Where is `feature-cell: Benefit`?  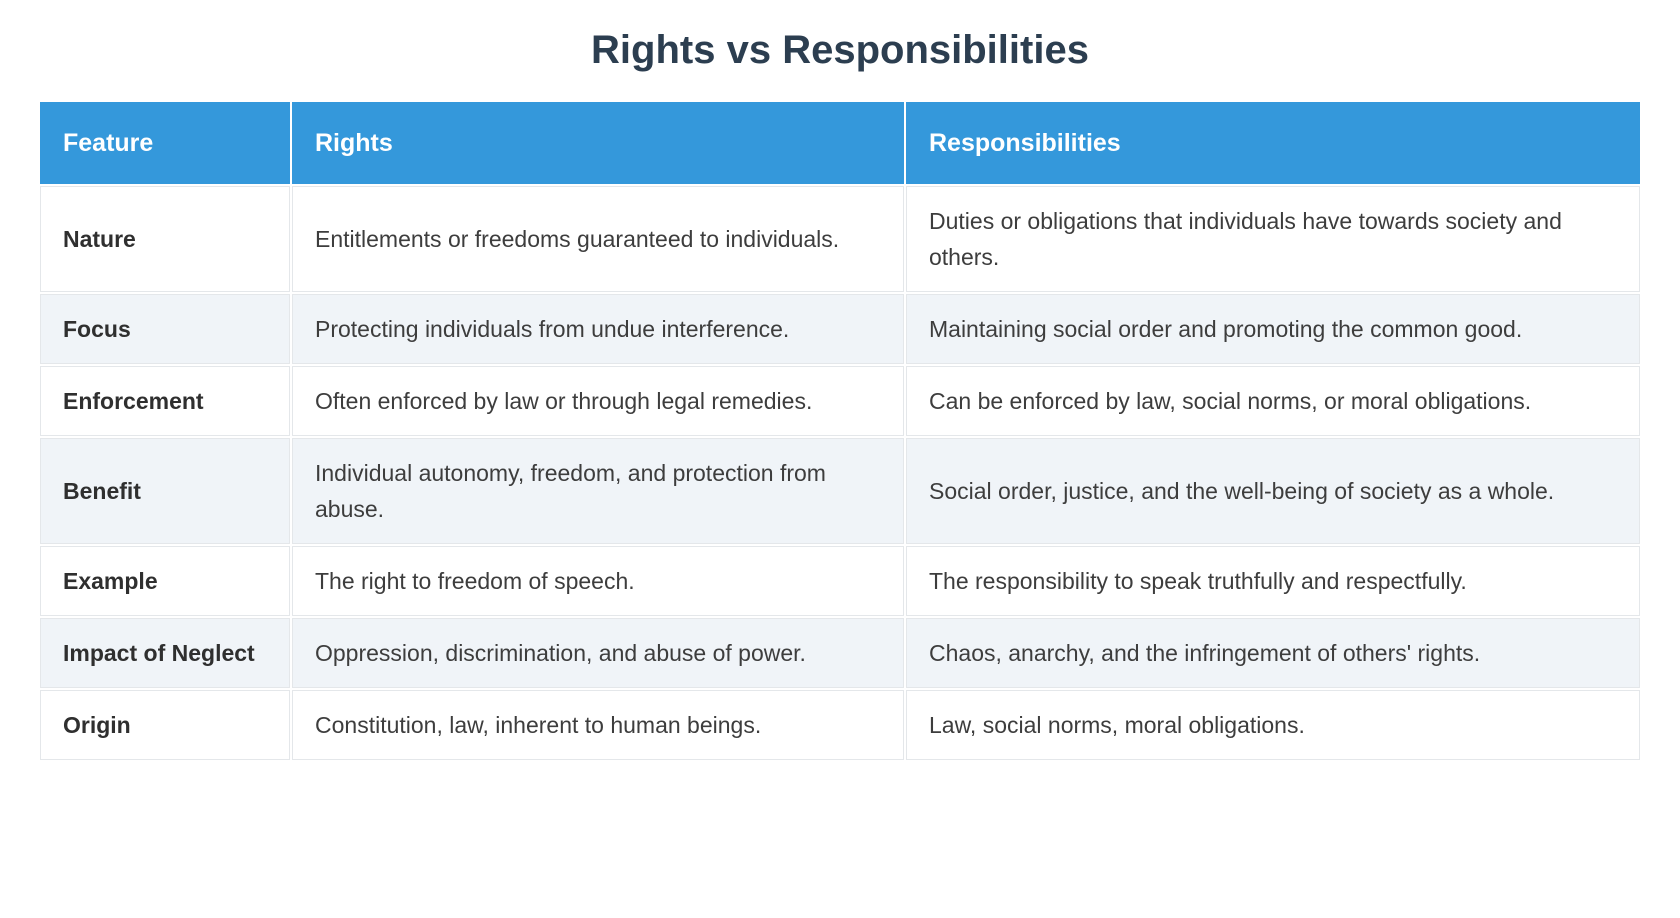
feature-cell: Benefit is located at coordinates (165, 491).